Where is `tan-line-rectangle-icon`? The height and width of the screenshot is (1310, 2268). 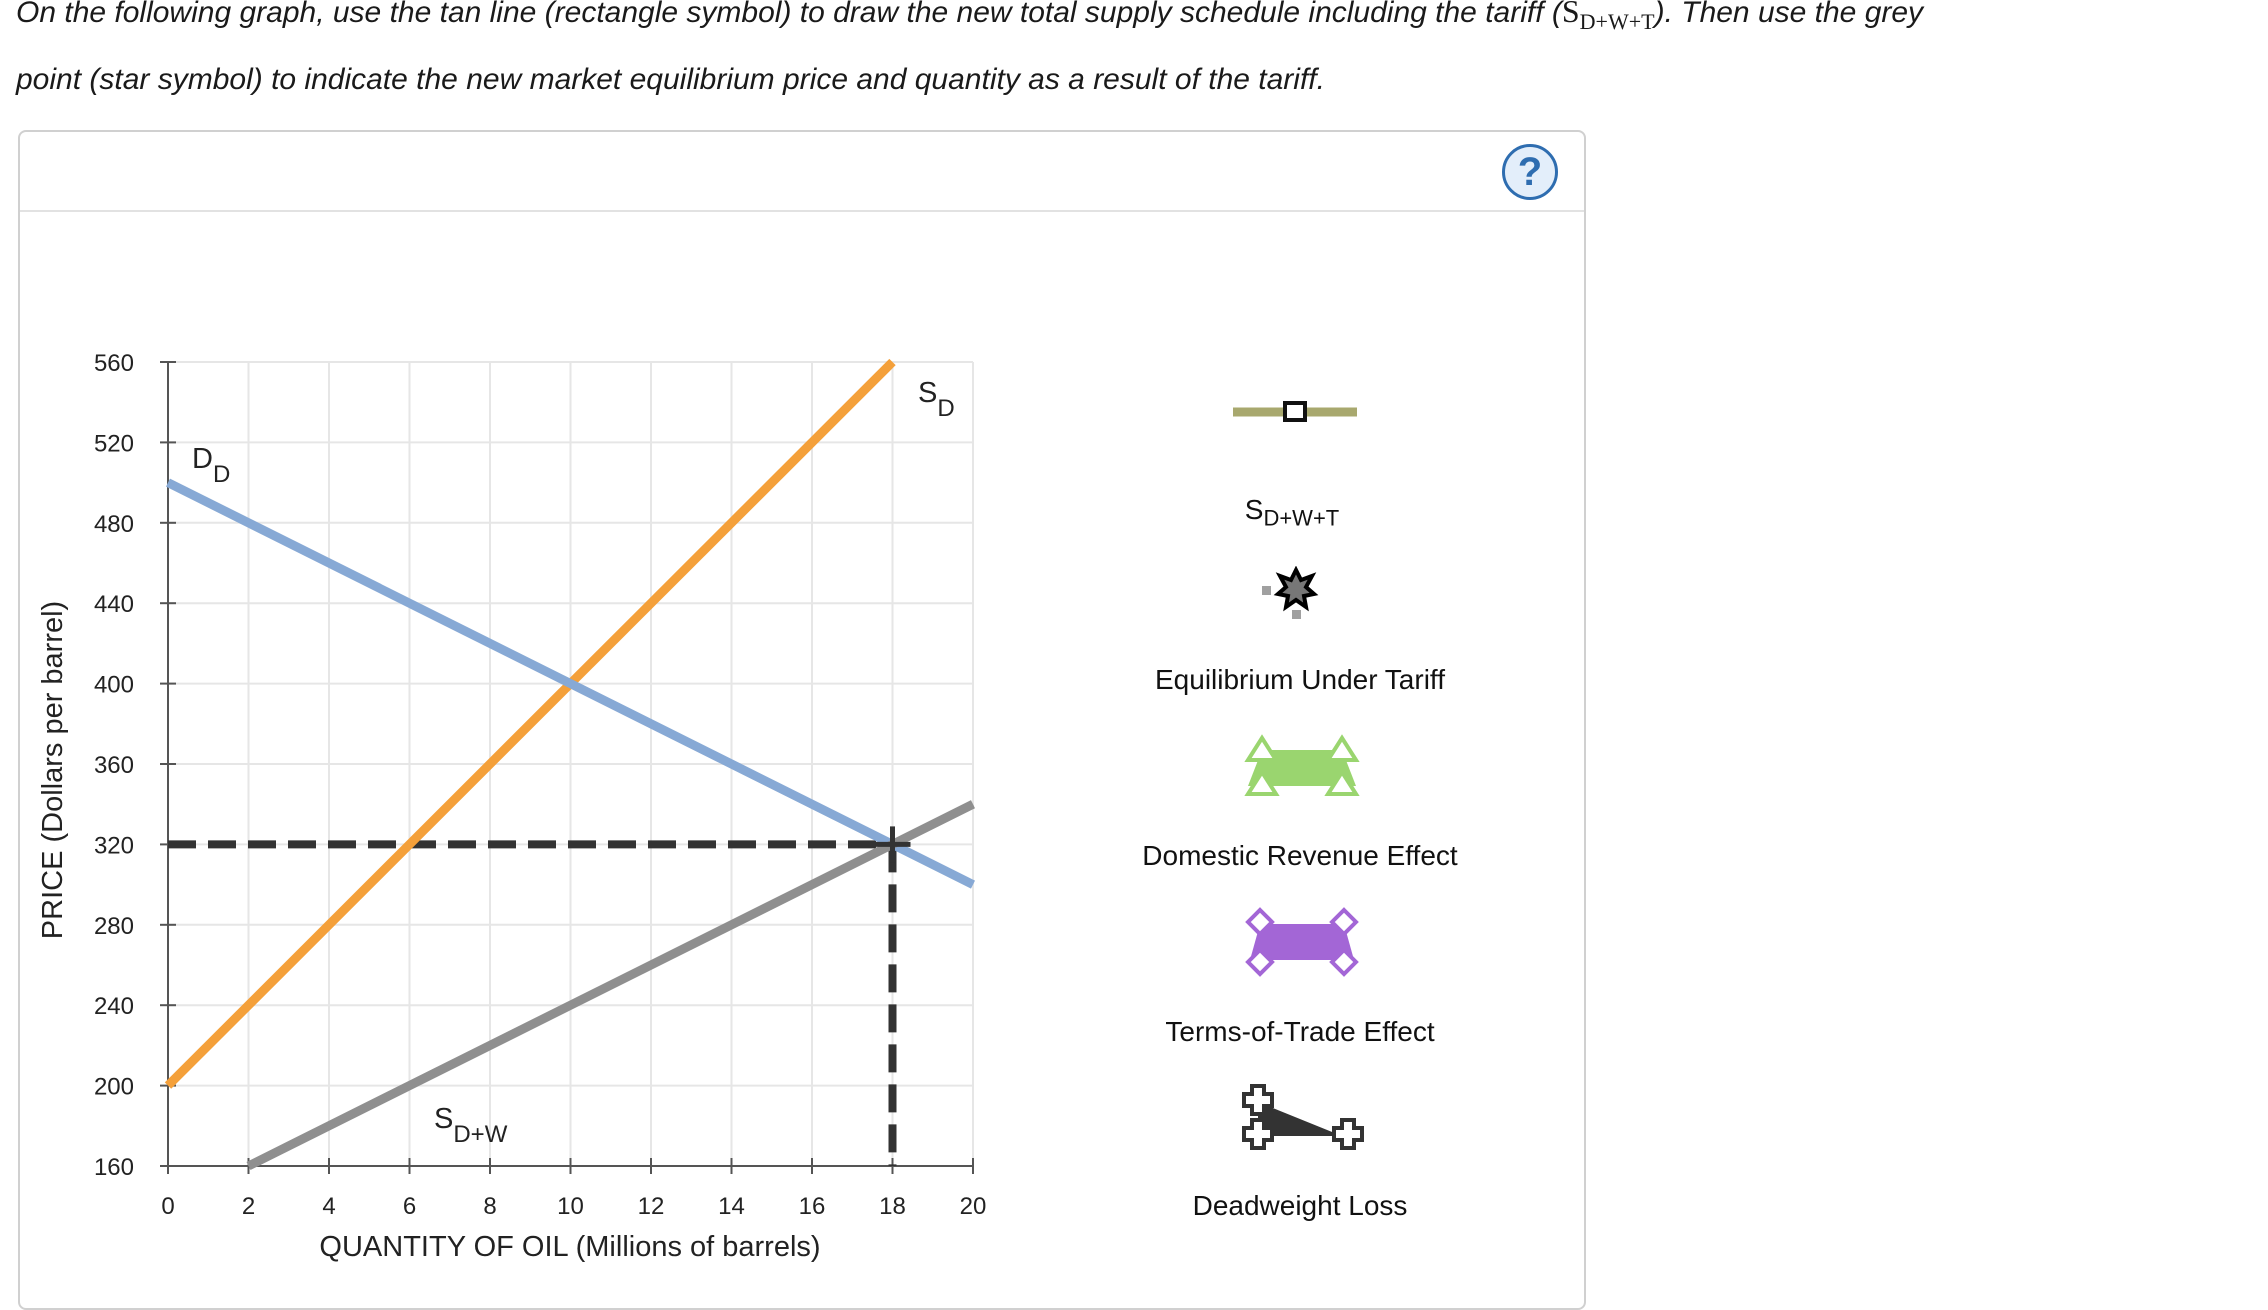
tan-line-rectangle-icon is located at coordinates (1295, 412).